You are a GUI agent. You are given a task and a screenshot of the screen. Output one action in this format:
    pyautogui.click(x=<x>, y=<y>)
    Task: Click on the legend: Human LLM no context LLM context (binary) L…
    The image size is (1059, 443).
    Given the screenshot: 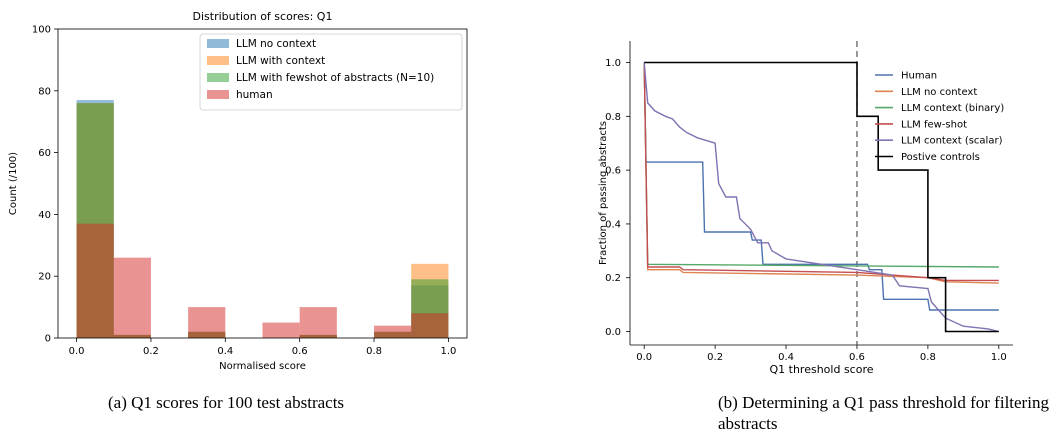 What is the action you would take?
    pyautogui.click(x=939, y=117)
    